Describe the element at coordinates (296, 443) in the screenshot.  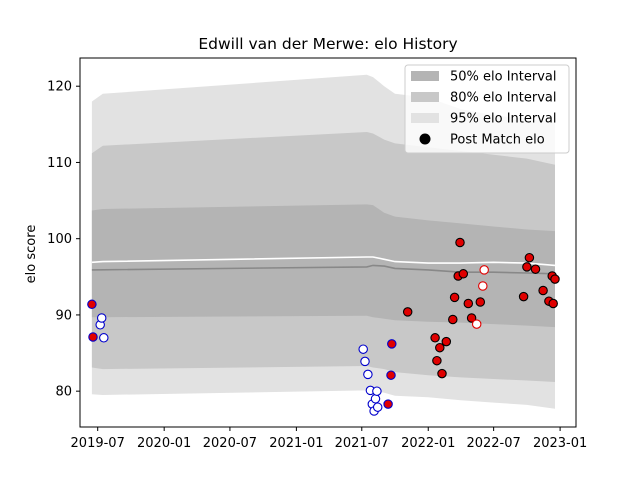
I see `x-tick-label: 2021-01` at that location.